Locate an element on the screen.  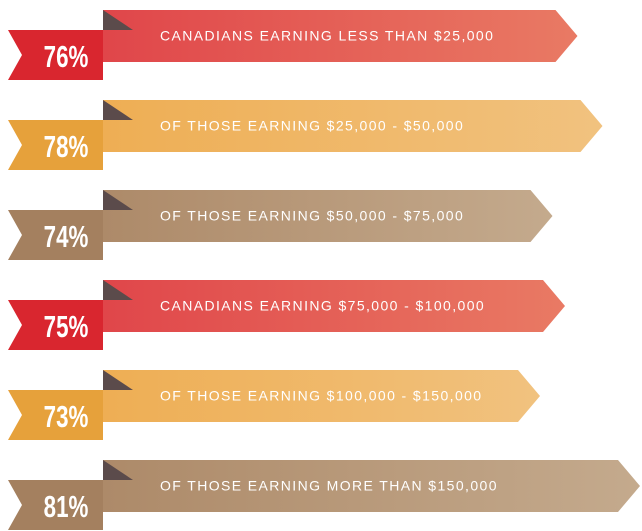
value-label: 75% is located at coordinates (66, 327).